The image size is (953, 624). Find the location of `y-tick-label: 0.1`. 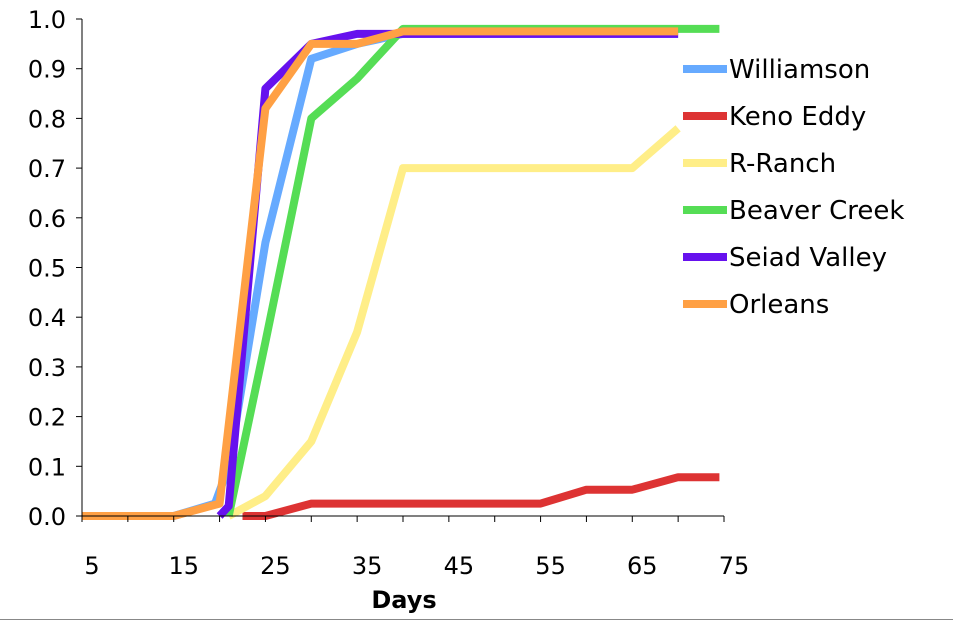

y-tick-label: 0.1 is located at coordinates (47, 467).